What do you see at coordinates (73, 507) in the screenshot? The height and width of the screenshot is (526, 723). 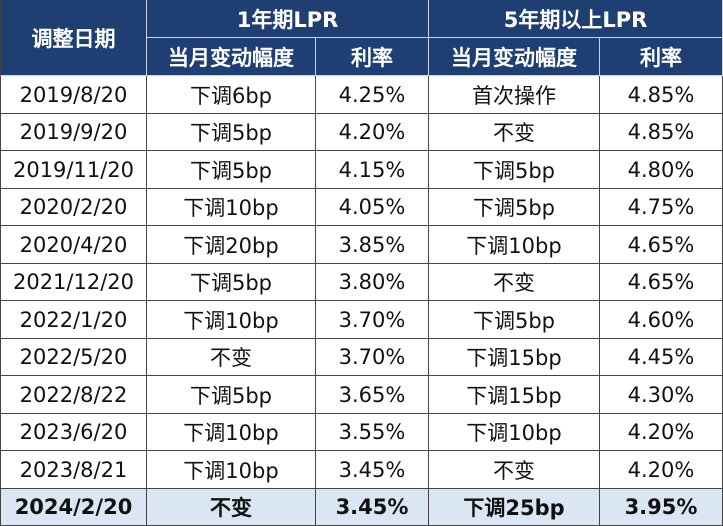 I see `table-cell: 2024/2/20` at bounding box center [73, 507].